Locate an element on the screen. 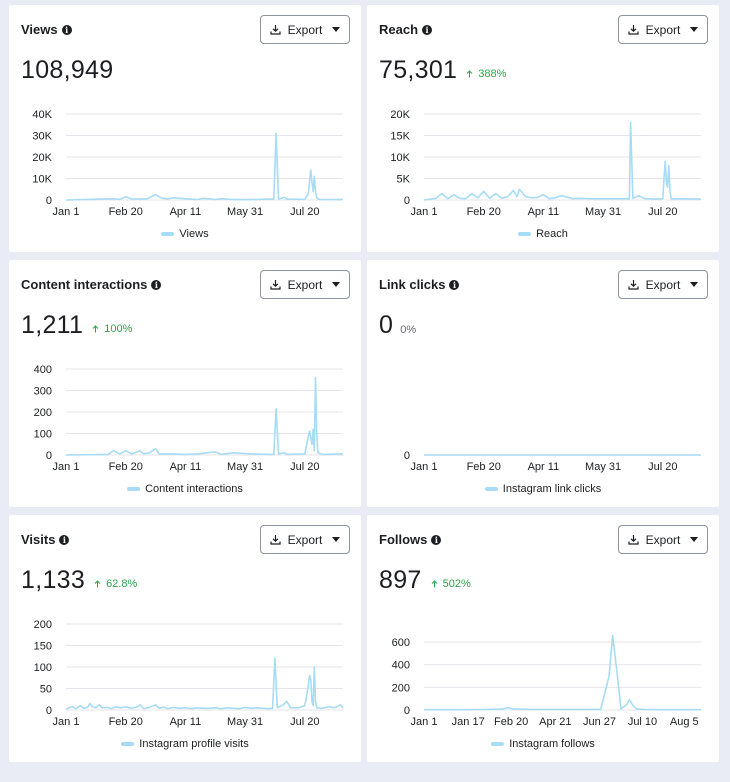 The width and height of the screenshot is (730, 782). metric-value: 1,133 is located at coordinates (53, 580).